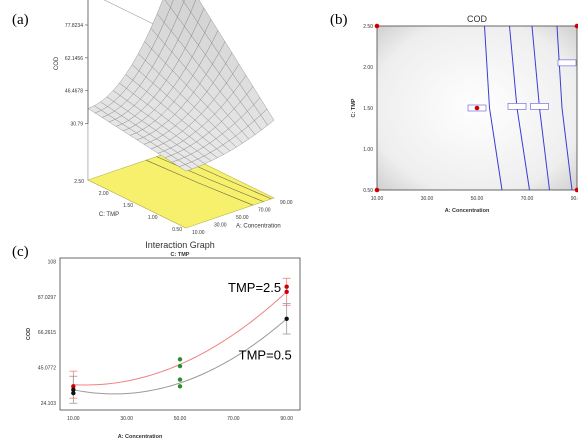 This screenshot has width=578, height=444. Describe the element at coordinates (180, 255) in the screenshot. I see `interaction-subtitle: C: TMP` at that location.